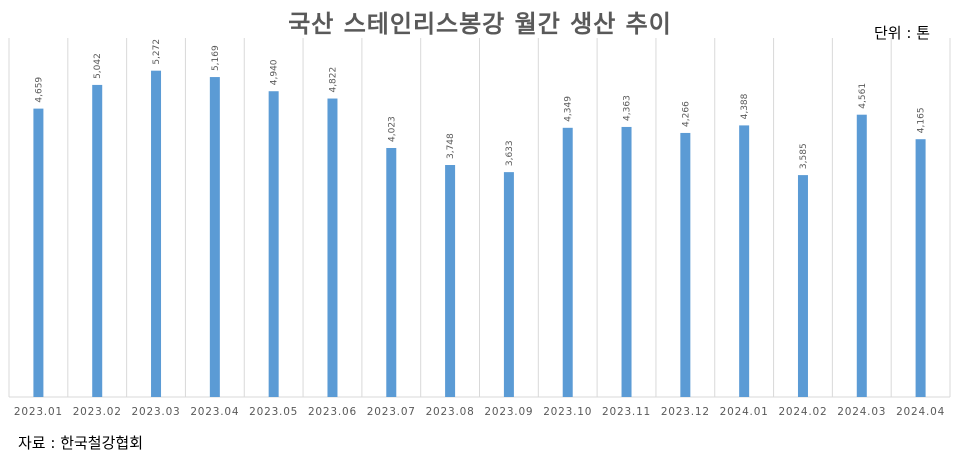 Image resolution: width=960 pixels, height=456 pixels. What do you see at coordinates (97, 240) in the screenshot?
I see `bar-2023.02` at bounding box center [97, 240].